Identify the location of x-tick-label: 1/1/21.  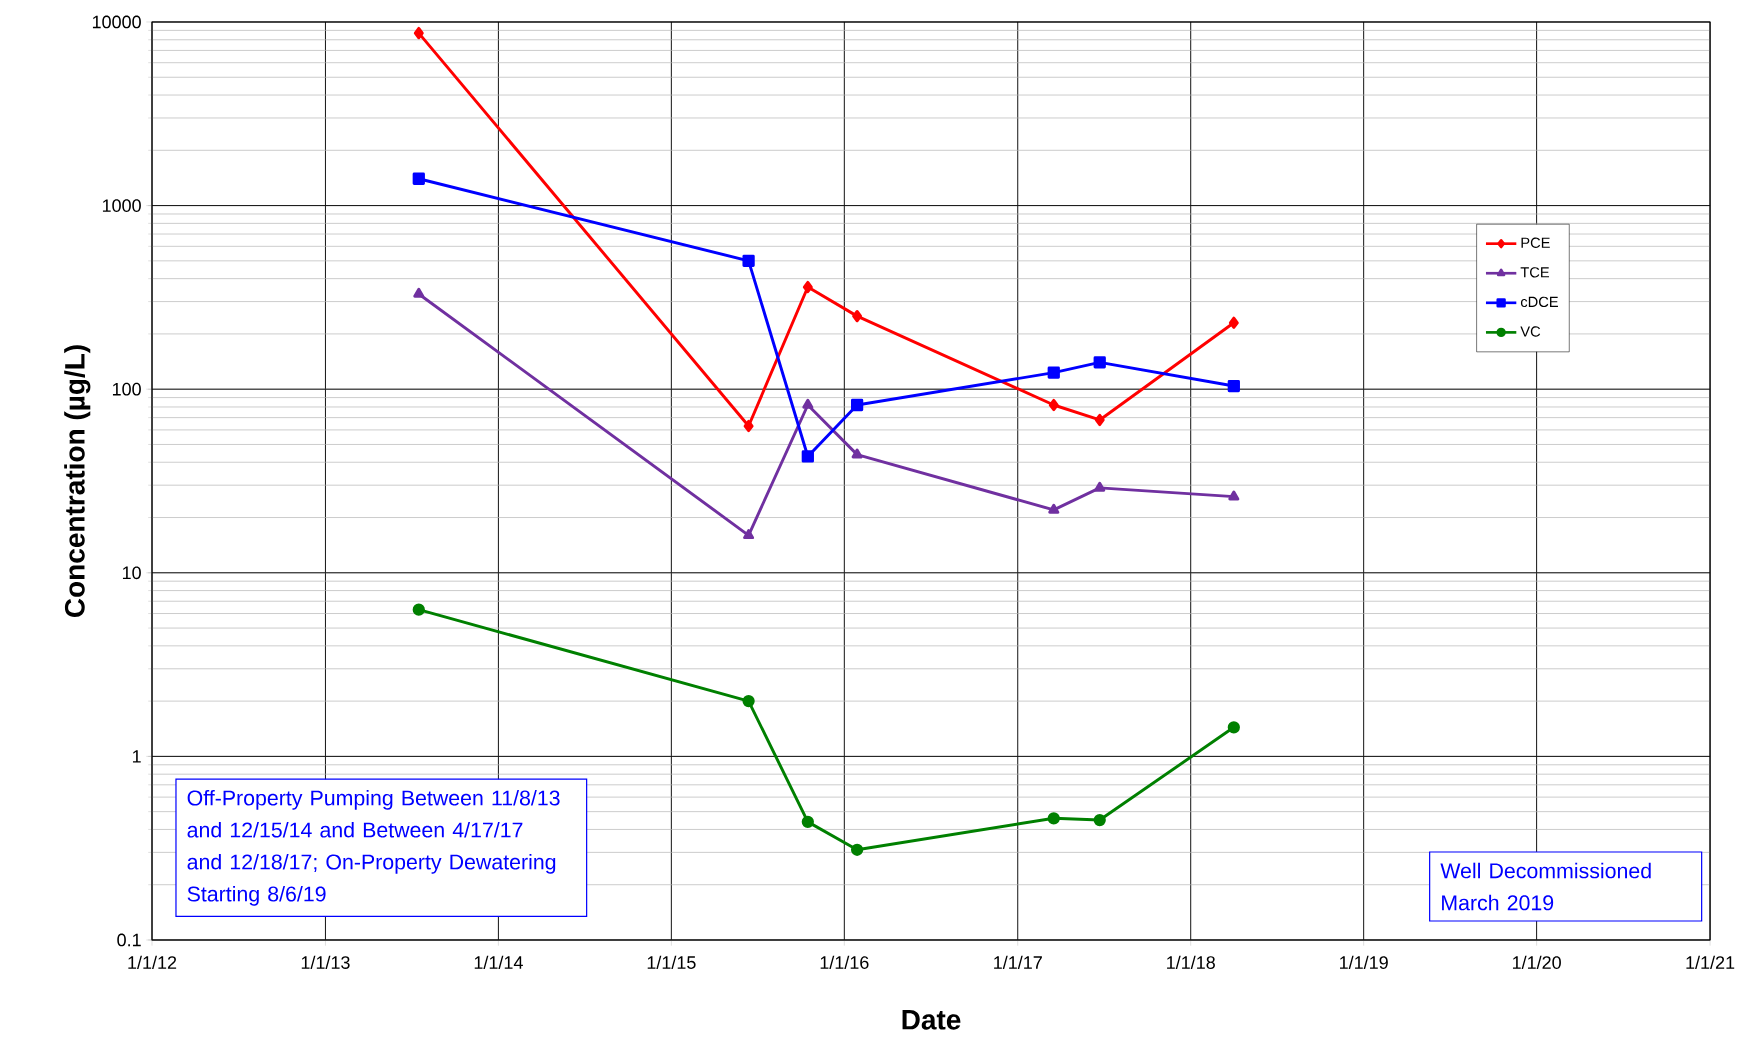
(1710, 962).